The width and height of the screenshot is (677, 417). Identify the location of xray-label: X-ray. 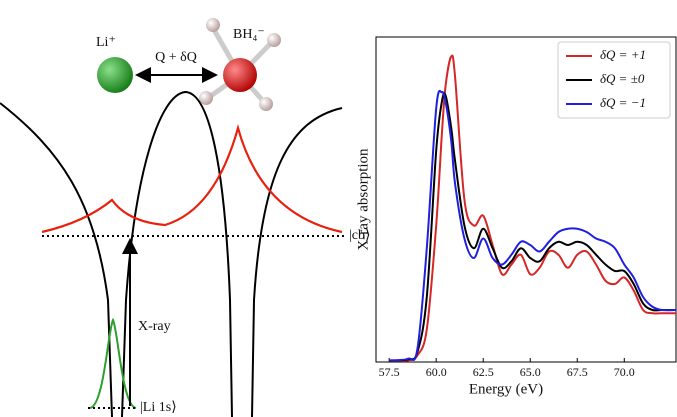
(154, 326).